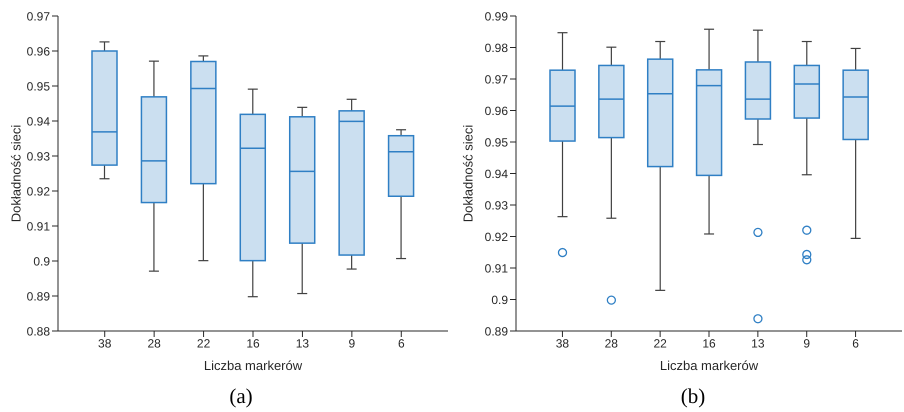 The height and width of the screenshot is (412, 904). I want to click on text: (a), so click(241, 396).